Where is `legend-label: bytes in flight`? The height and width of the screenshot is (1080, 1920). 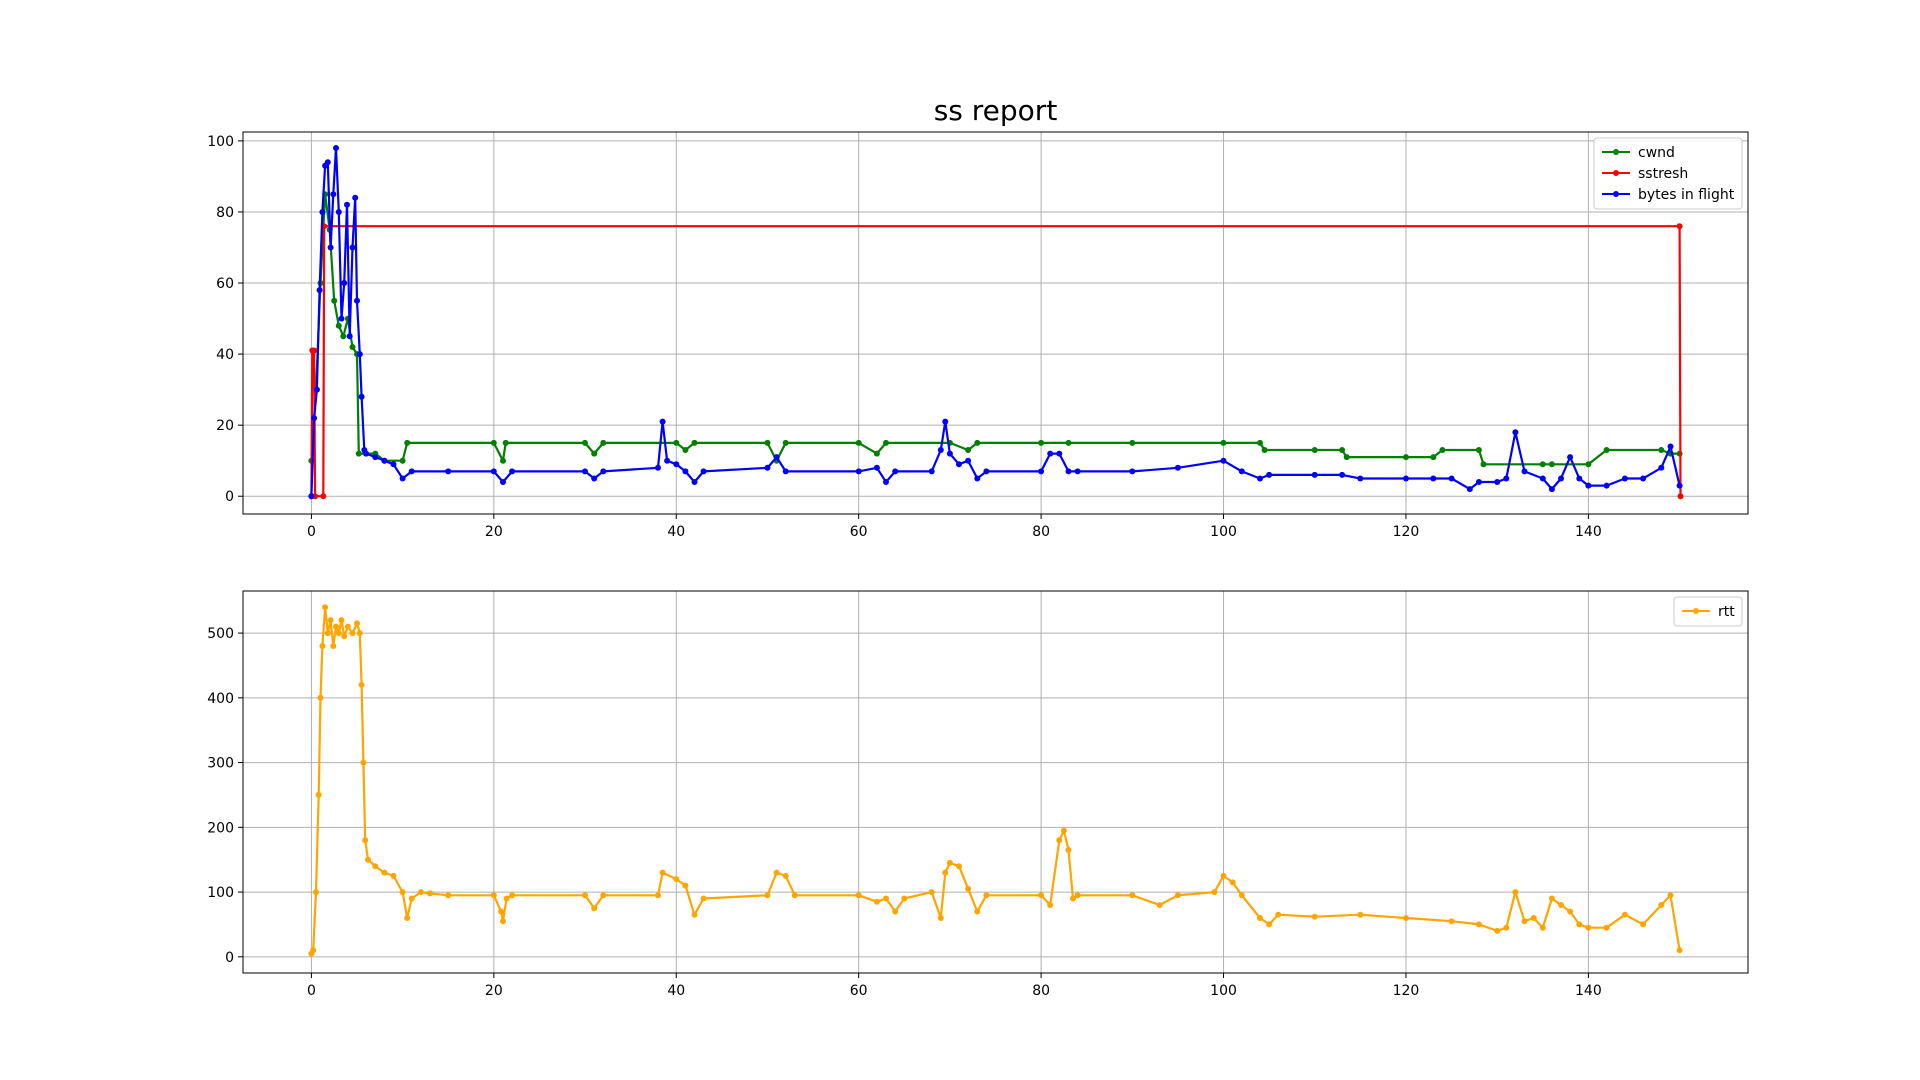
legend-label: bytes in flight is located at coordinates (1686, 195).